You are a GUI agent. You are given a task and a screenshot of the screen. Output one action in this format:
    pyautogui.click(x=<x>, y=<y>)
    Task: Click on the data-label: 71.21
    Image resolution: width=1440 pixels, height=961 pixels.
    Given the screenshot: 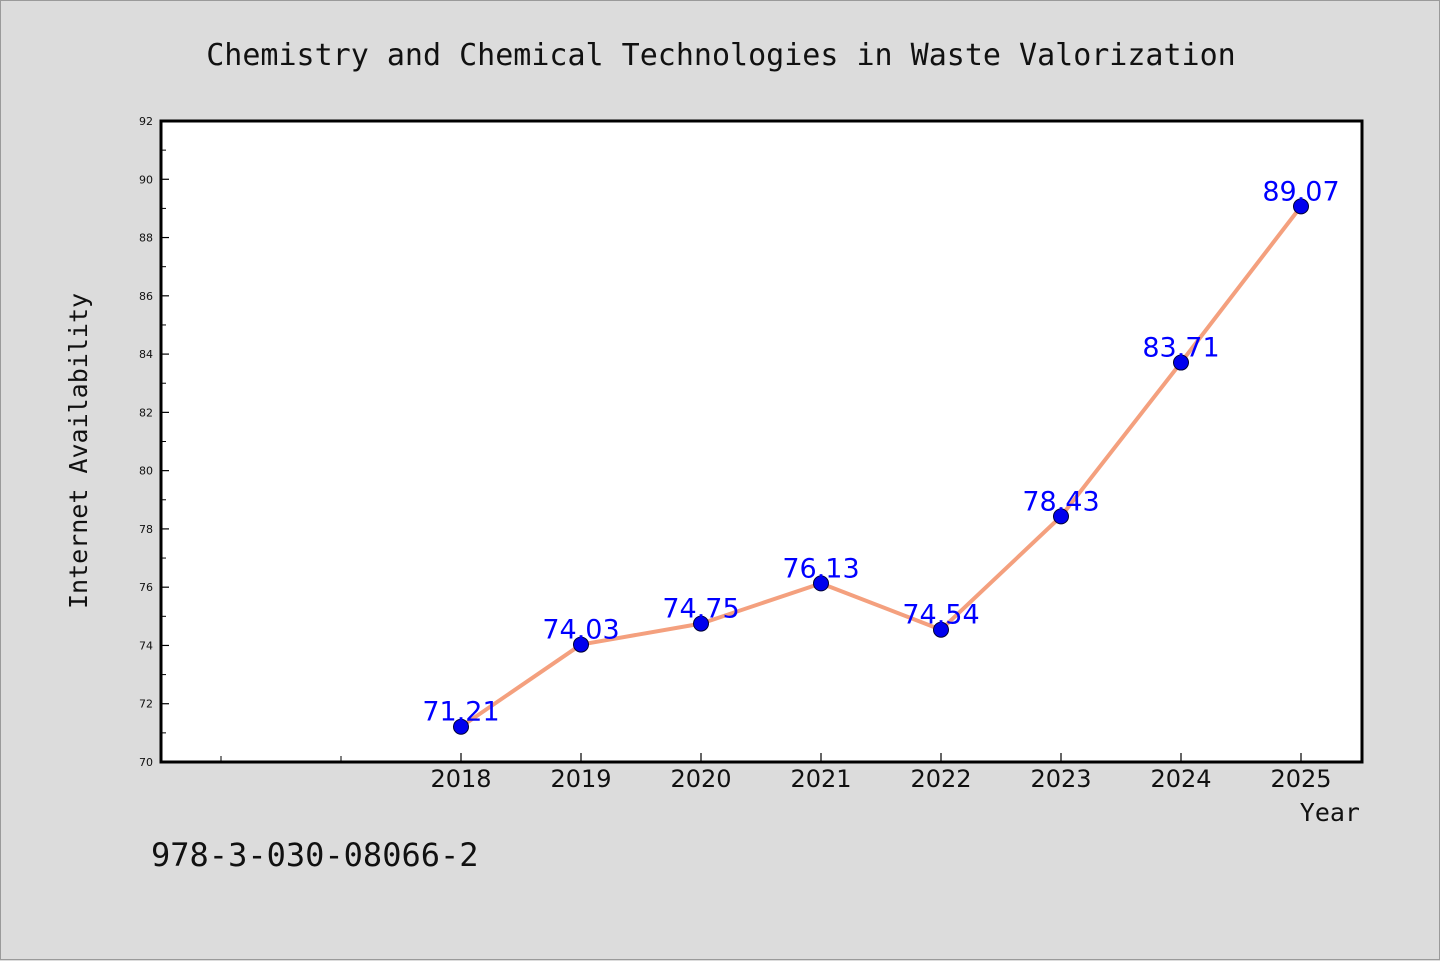 What is the action you would take?
    pyautogui.click(x=460, y=712)
    